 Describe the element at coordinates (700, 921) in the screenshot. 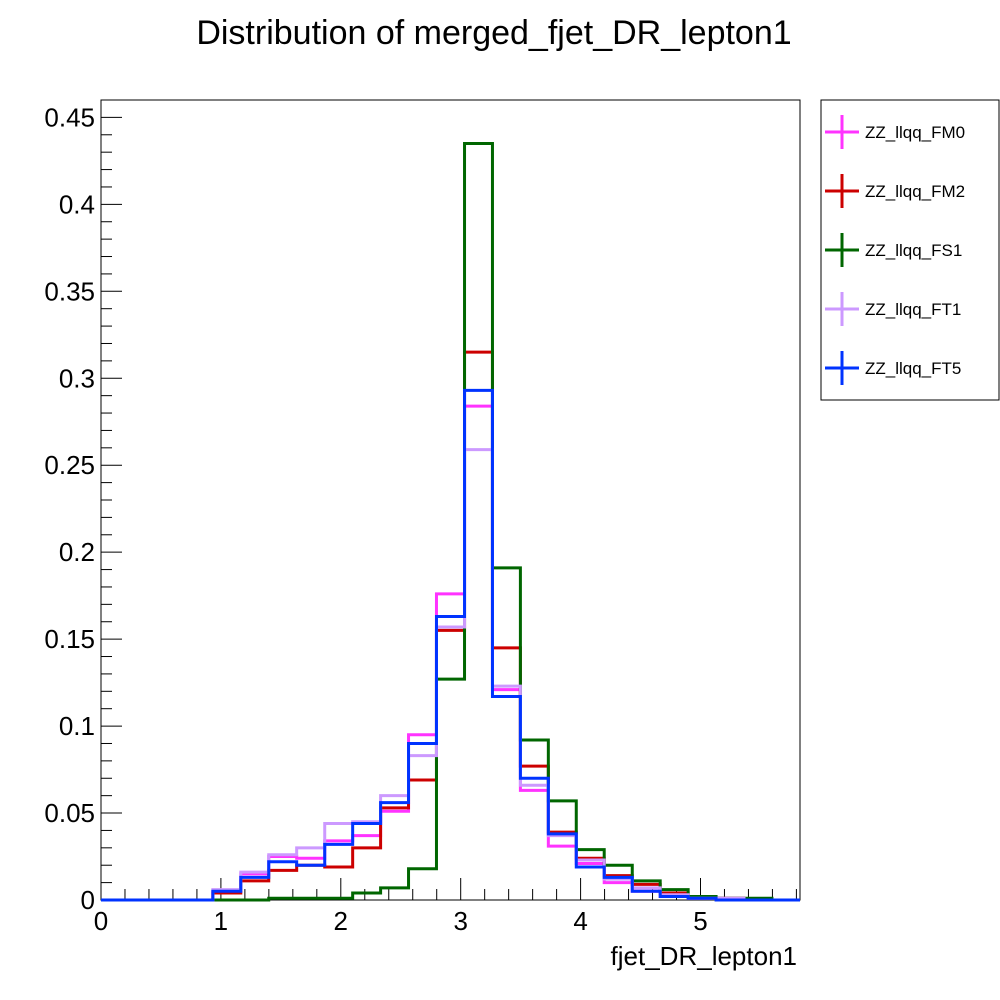

I see `x-tick-label: 5` at that location.